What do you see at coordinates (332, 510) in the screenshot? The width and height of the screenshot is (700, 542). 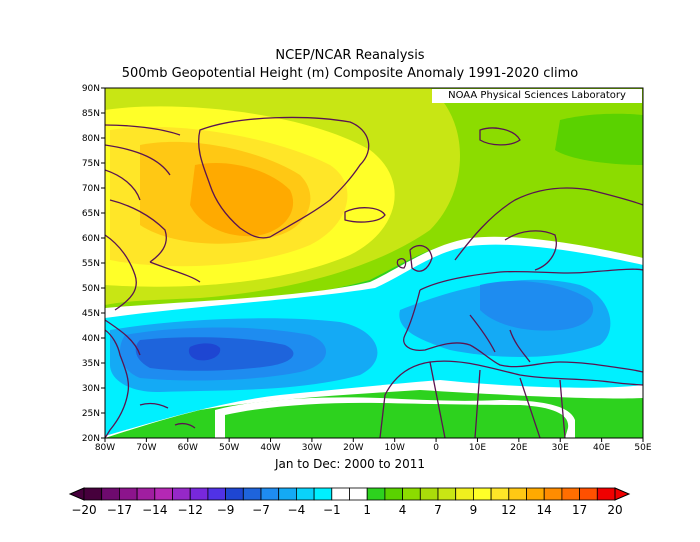 I see `colorbar-label: −1` at bounding box center [332, 510].